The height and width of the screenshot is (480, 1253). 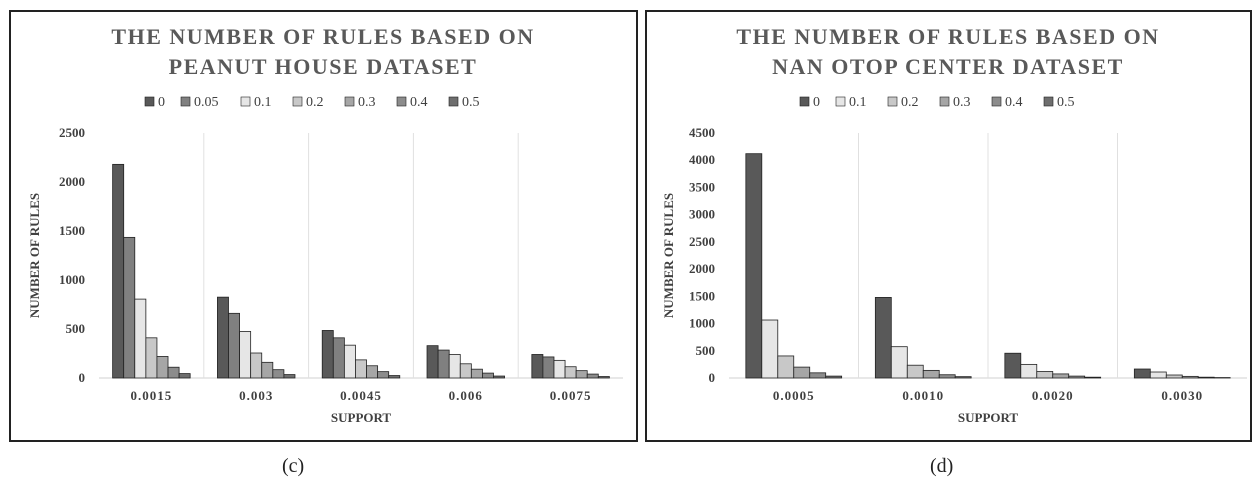 I want to click on x-tick-label: 0.003, so click(x=256, y=395).